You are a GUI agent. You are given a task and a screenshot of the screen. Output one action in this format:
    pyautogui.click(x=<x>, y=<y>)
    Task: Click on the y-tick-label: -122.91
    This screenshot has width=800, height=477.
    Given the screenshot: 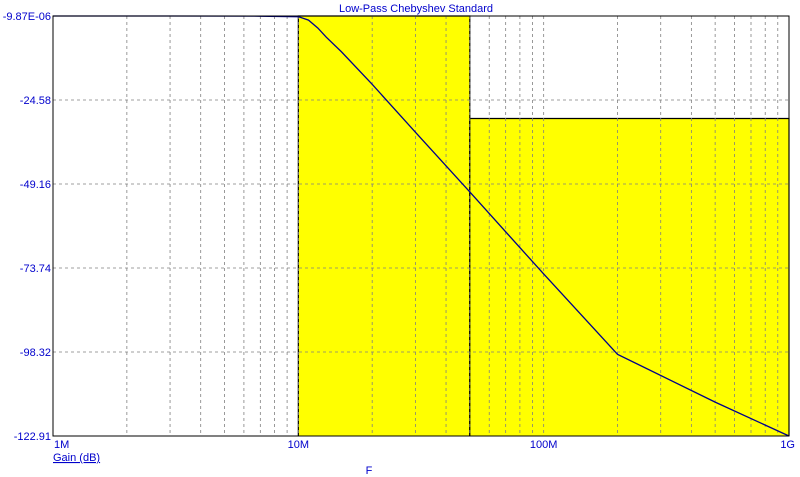 What is the action you would take?
    pyautogui.click(x=32, y=437)
    